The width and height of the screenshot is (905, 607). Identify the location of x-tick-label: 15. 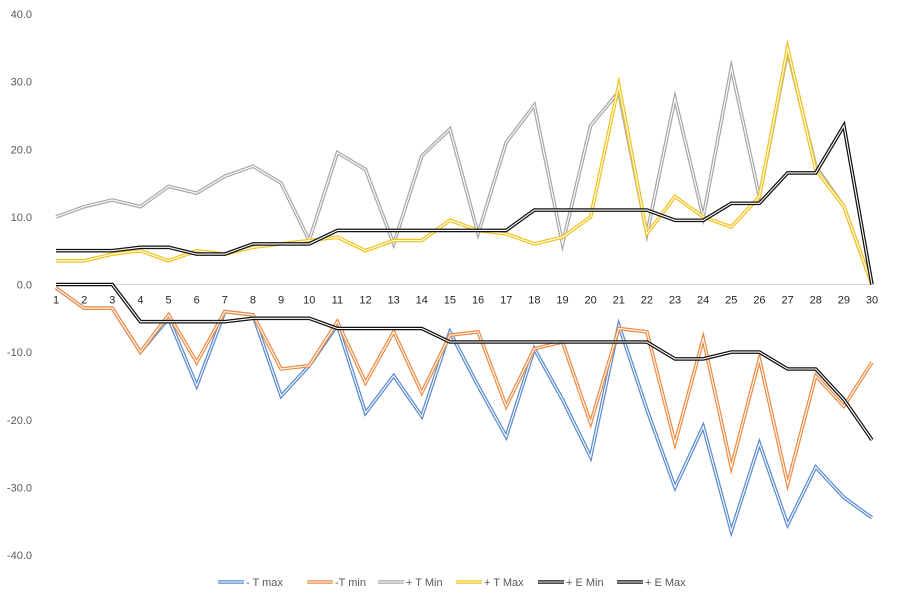
(450, 301).